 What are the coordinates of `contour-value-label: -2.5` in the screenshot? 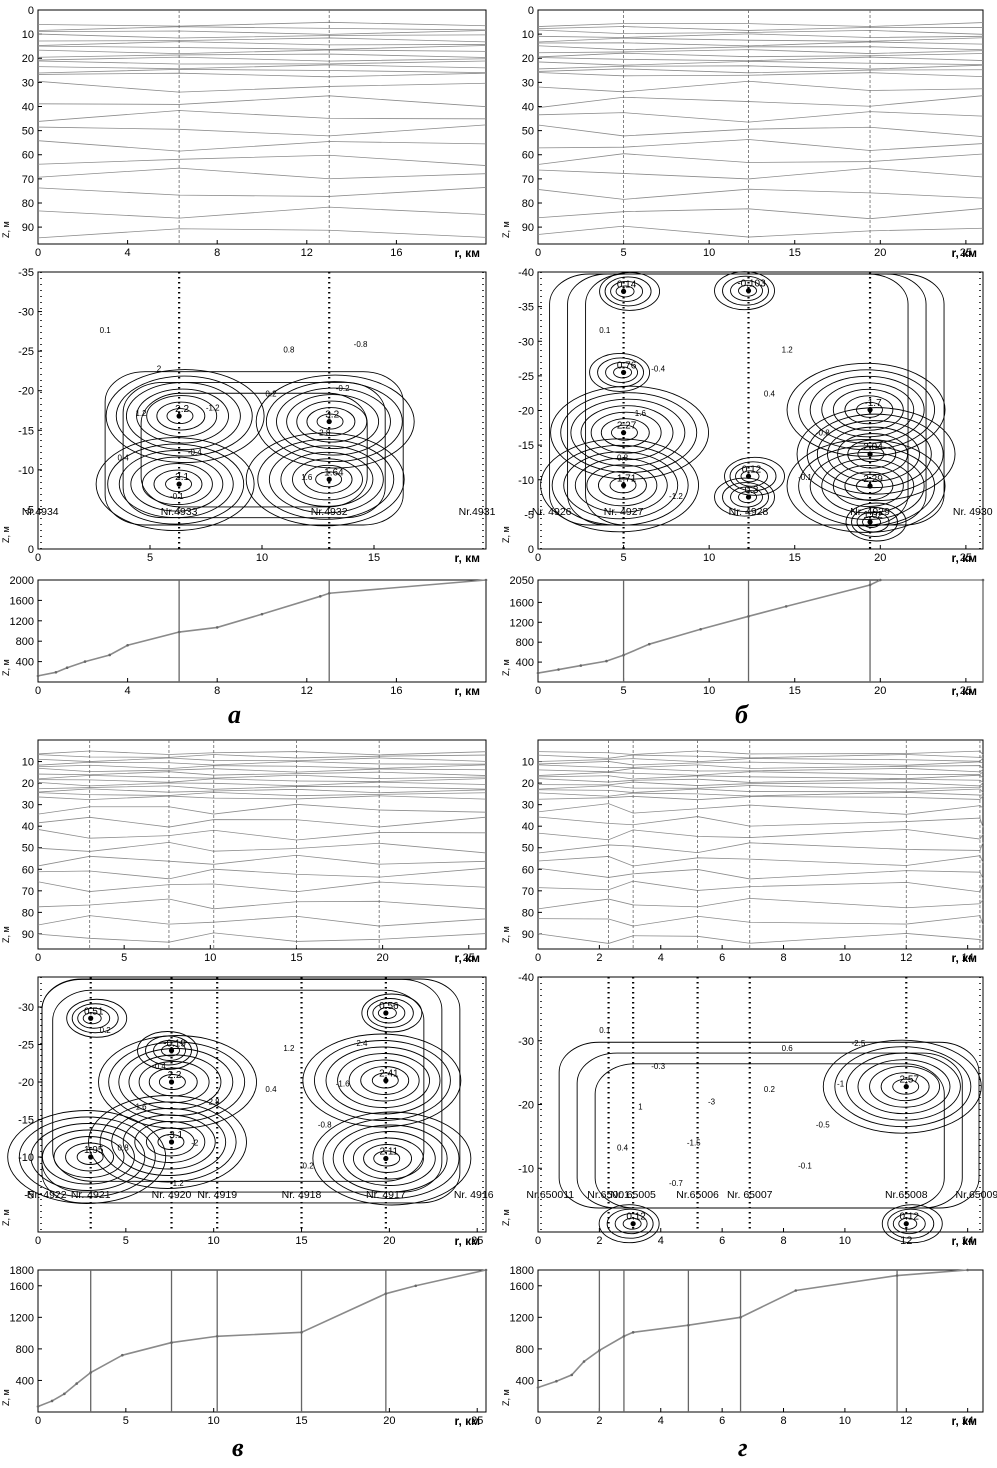 It's located at (859, 1043).